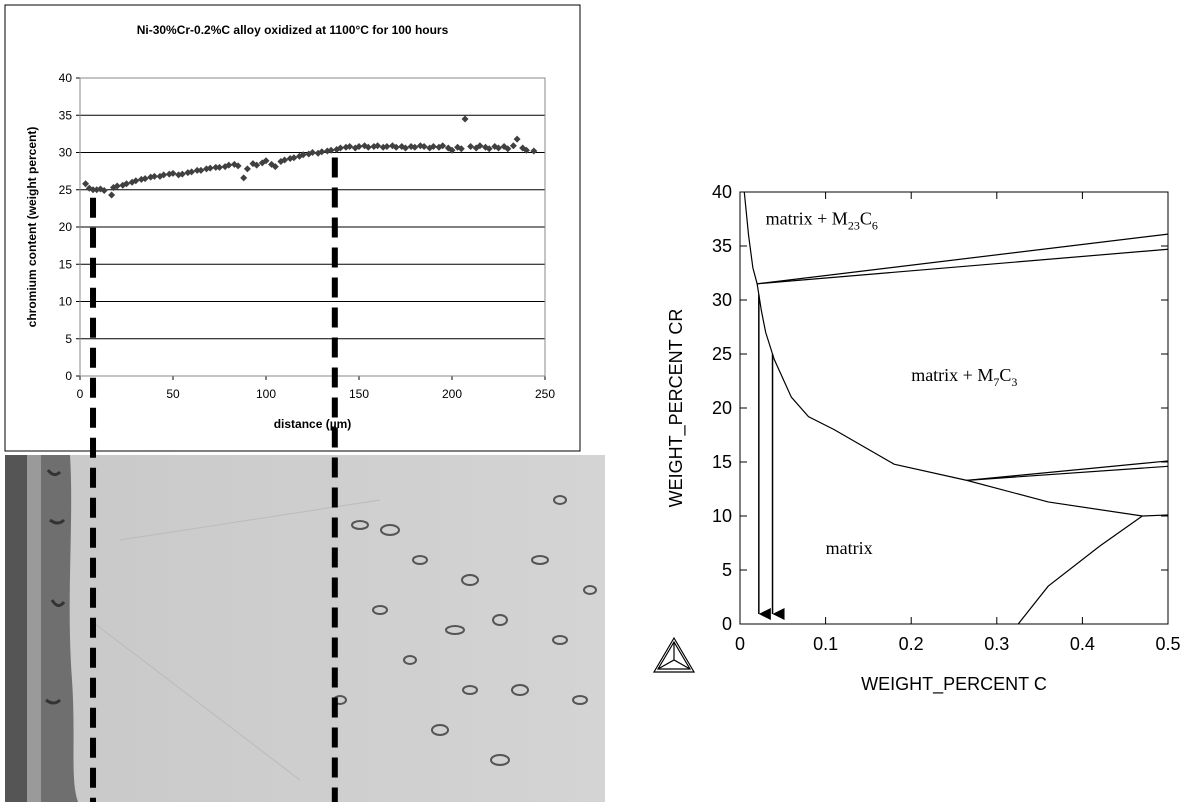 The height and width of the screenshot is (802, 1188). Describe the element at coordinates (66, 264) in the screenshot. I see `y-tick-label: 15` at that location.